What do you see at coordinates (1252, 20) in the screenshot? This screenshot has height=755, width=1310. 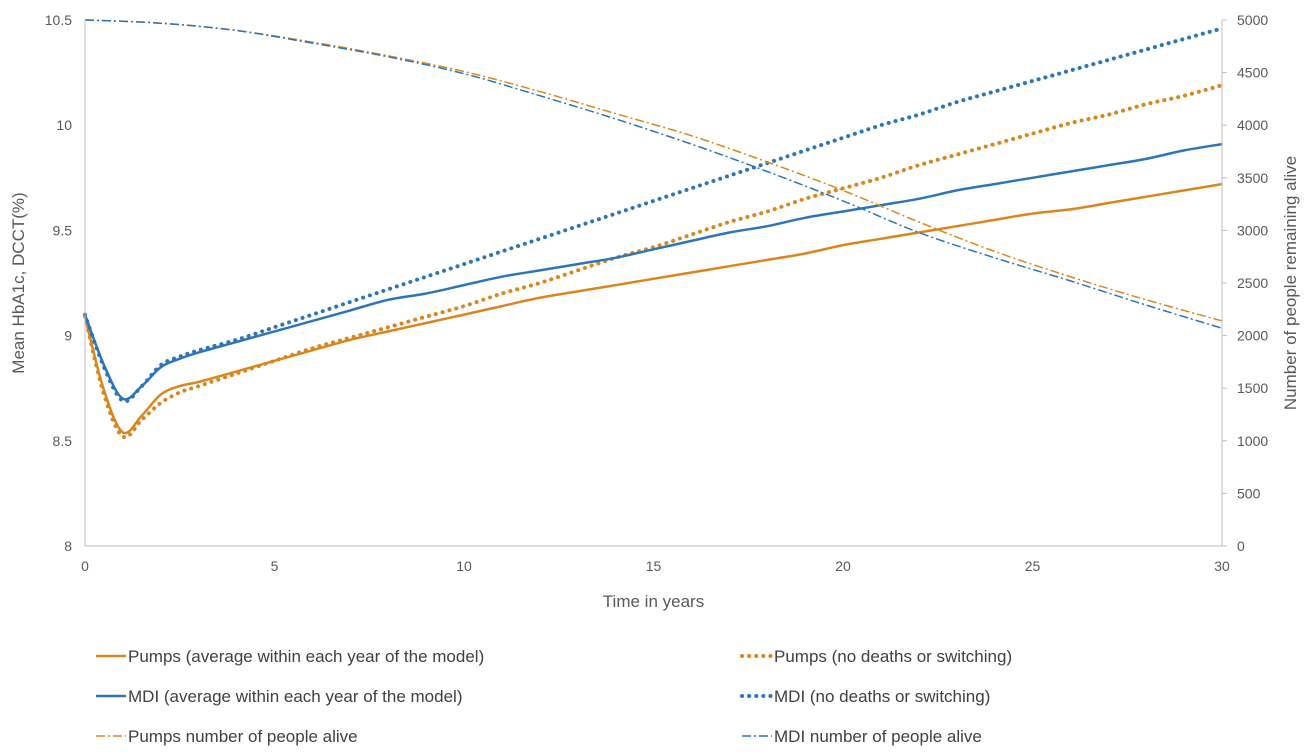 I see `y2-tick-label: 5000` at bounding box center [1252, 20].